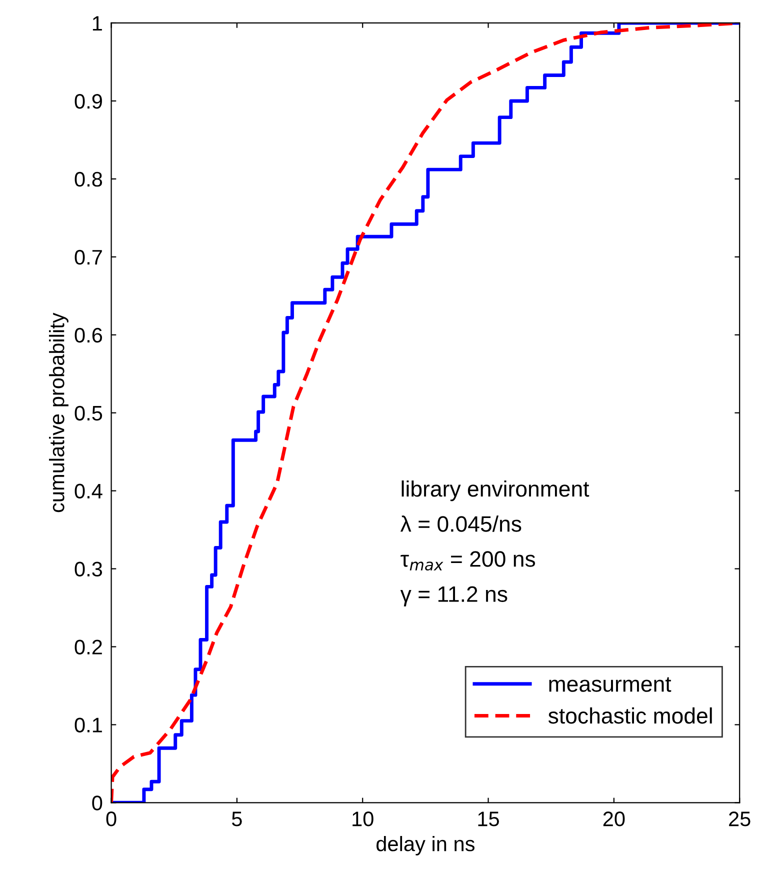 Image resolution: width=757 pixels, height=884 pixels. Describe the element at coordinates (88, 725) in the screenshot. I see `y-tick-label: 0.1` at that location.